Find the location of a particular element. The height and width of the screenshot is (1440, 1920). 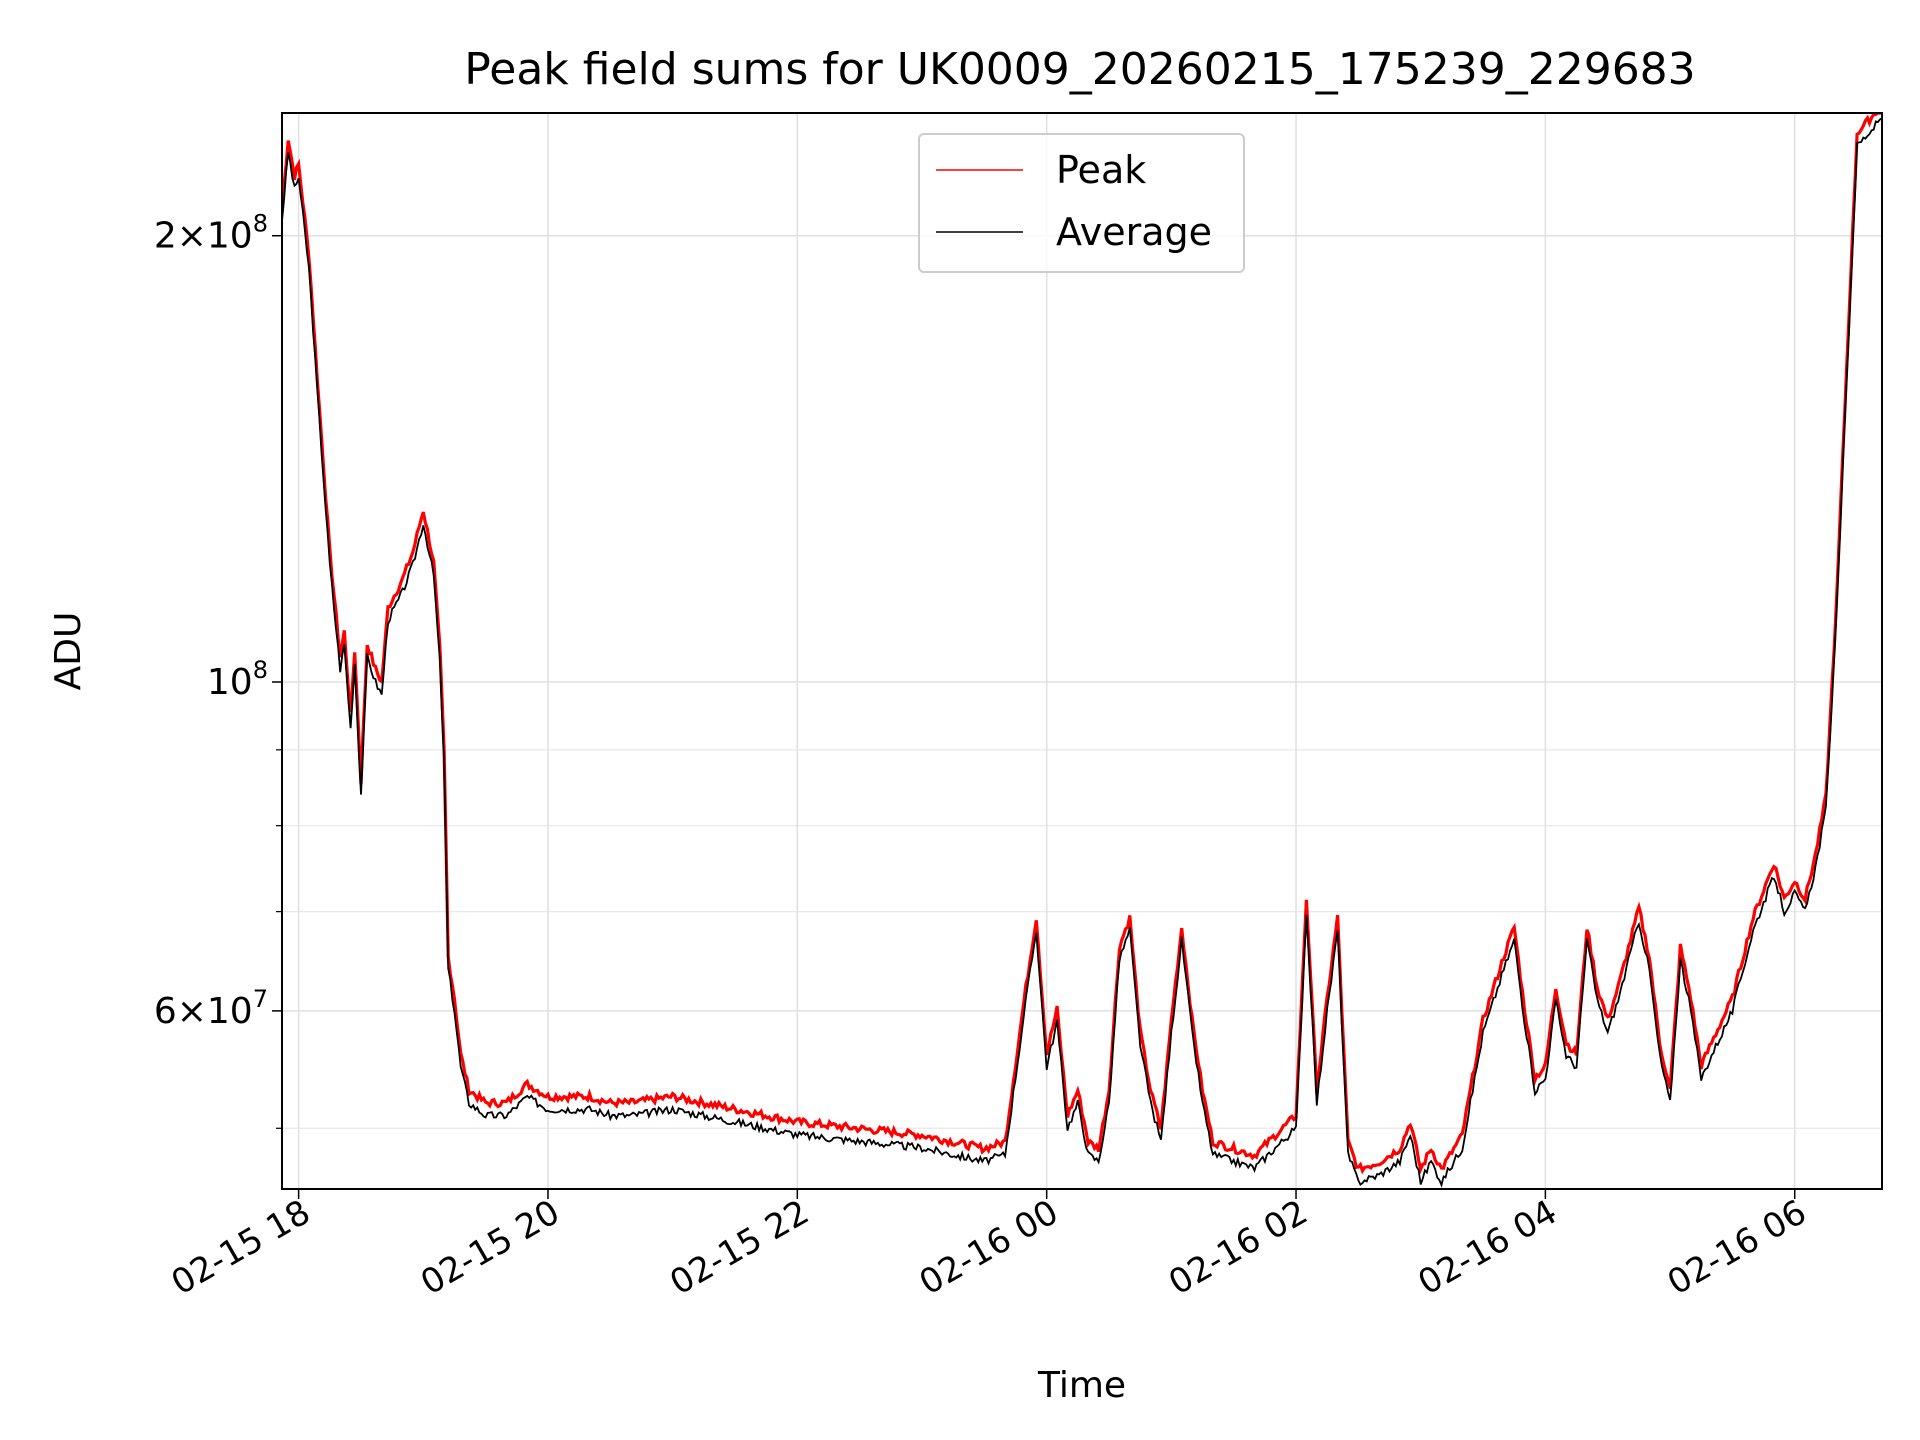

x-axis-label: Time is located at coordinates (1081, 1385).